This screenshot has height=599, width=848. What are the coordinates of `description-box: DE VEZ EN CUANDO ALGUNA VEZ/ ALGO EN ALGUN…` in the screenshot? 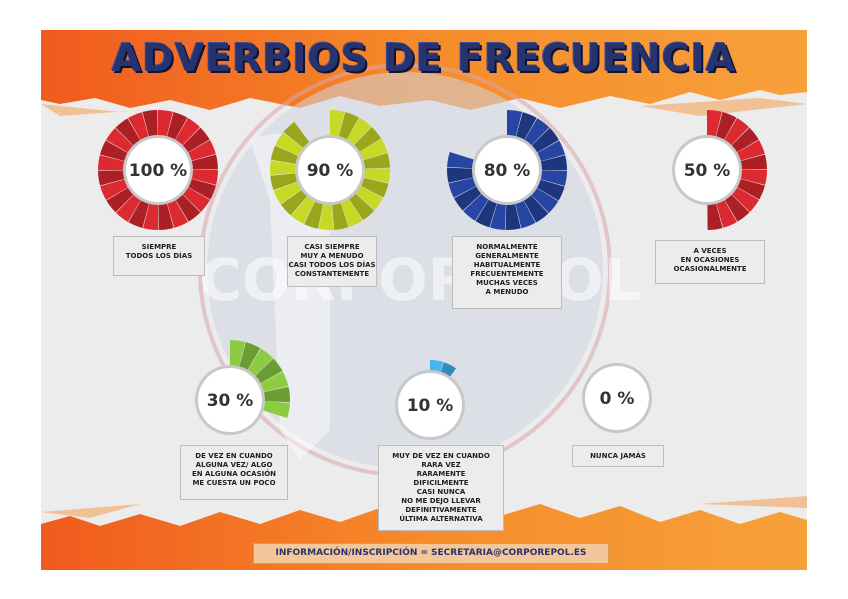 It's located at (234, 472).